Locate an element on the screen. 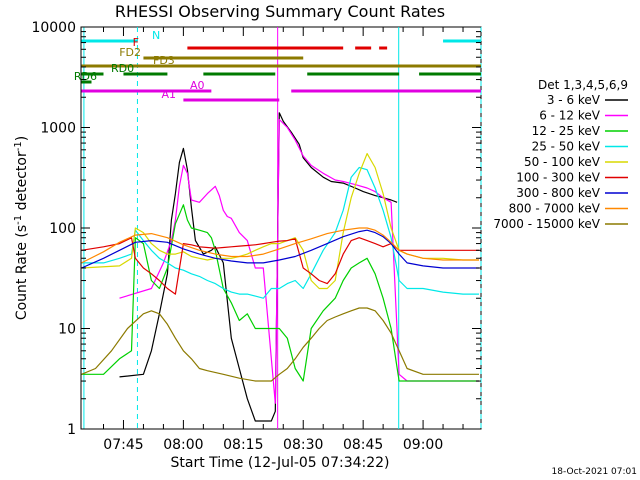 This screenshot has width=640, height=480. y-axis-title-part3: ) is located at coordinates (22, 138).